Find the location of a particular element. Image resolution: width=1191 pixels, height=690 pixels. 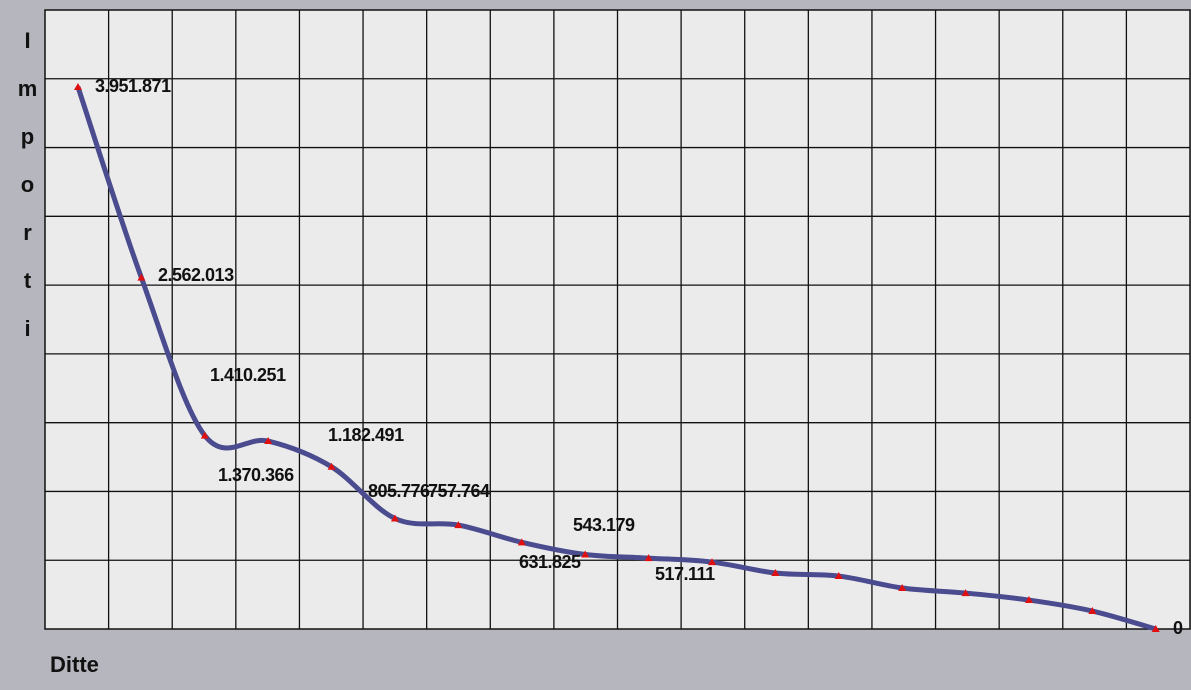

data-label: 543.179 is located at coordinates (604, 525).